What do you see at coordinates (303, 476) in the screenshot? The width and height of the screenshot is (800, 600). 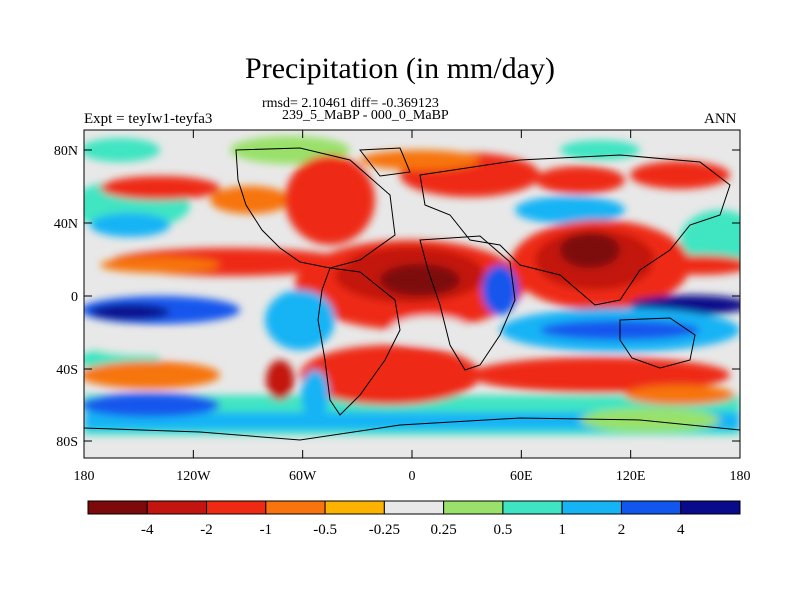 I see `lon-tick-label: 60W` at bounding box center [303, 476].